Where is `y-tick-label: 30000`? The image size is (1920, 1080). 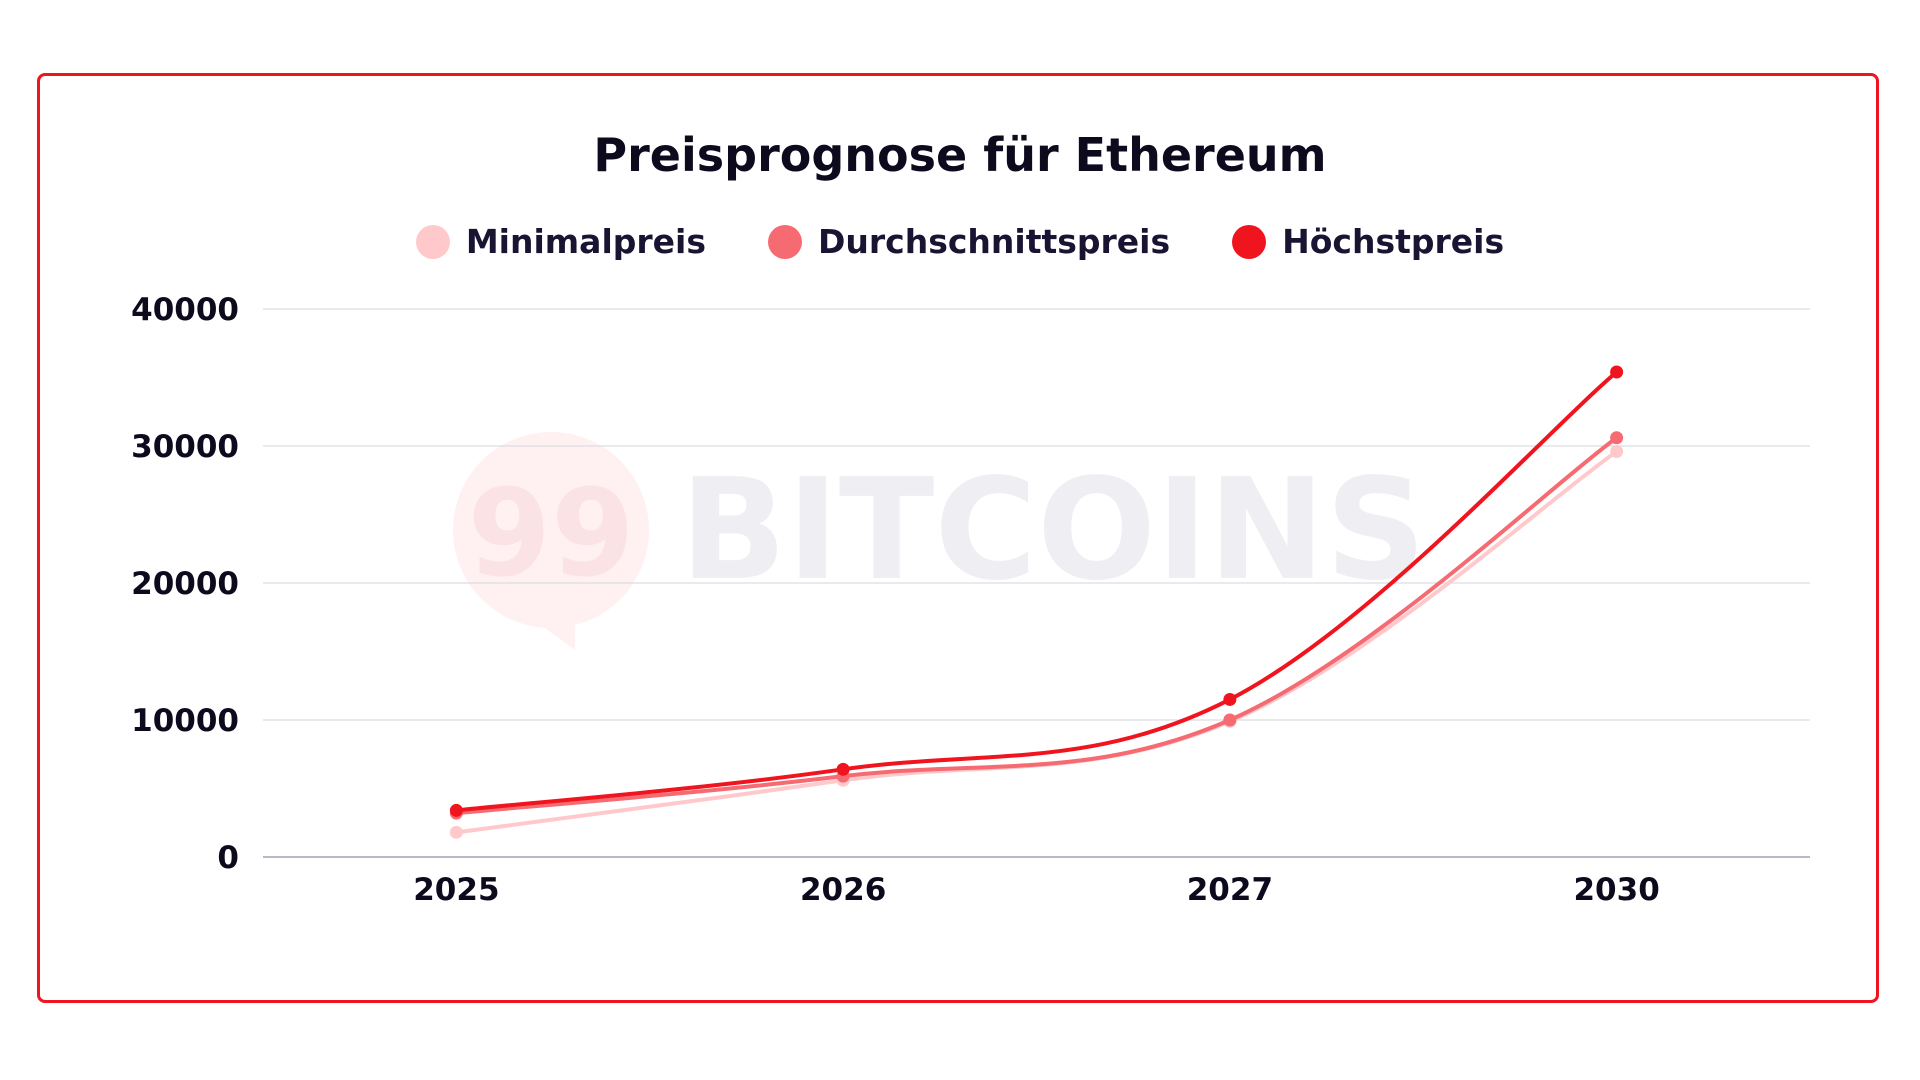
y-tick-label: 30000 is located at coordinates (185, 447).